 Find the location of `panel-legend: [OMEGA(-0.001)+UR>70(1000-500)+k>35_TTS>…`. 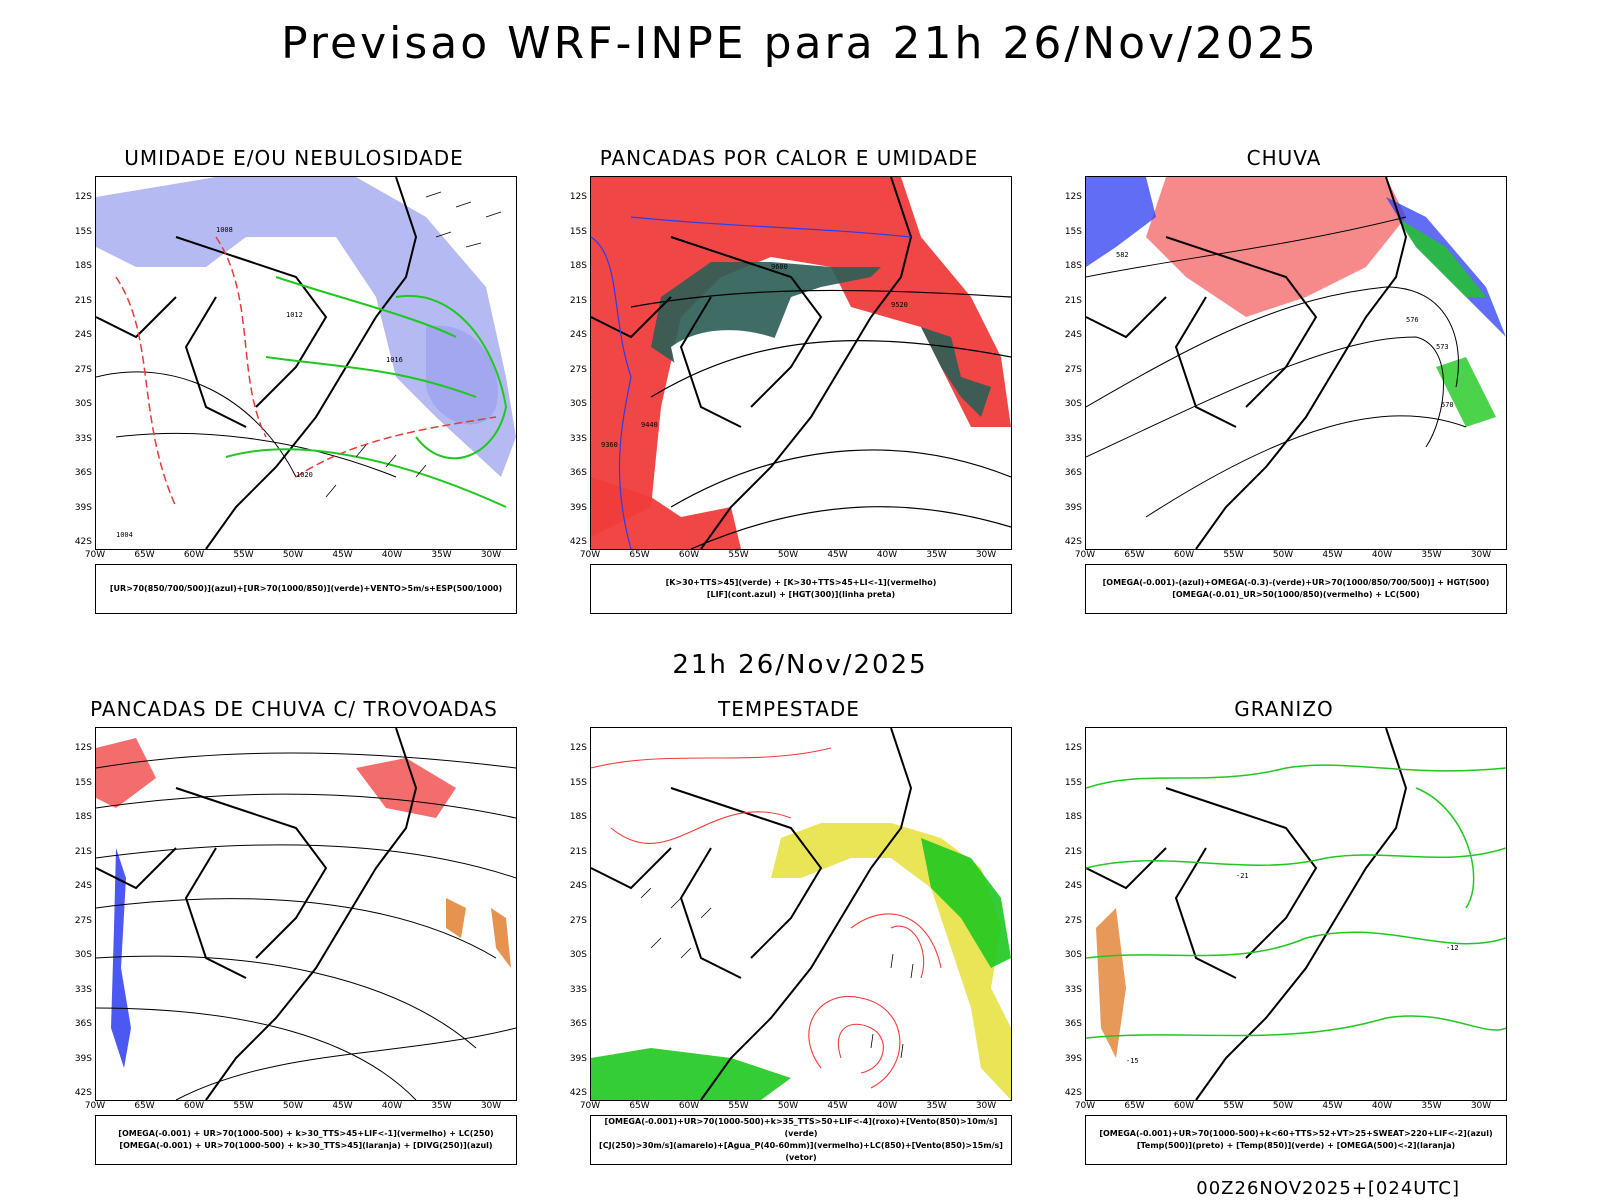

panel-legend: [OMEGA(-0.001)+UR>70(1000-500)+k>35_TTS>… is located at coordinates (801, 1140).